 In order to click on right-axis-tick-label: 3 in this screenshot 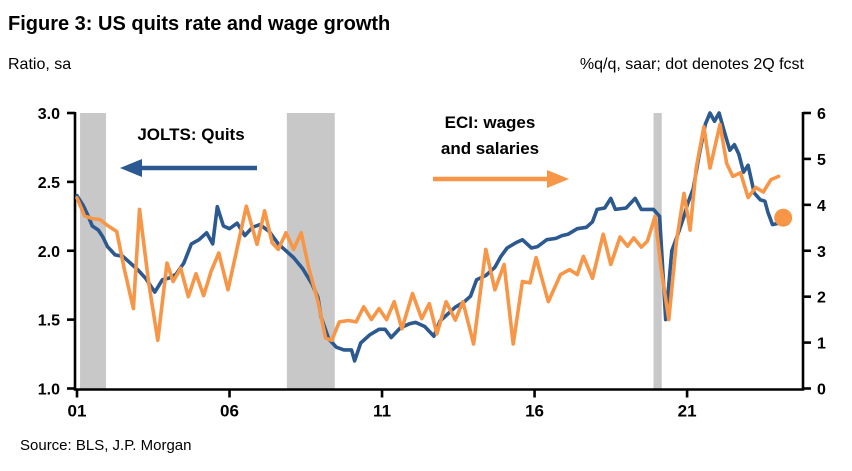, I will do `click(821, 252)`.